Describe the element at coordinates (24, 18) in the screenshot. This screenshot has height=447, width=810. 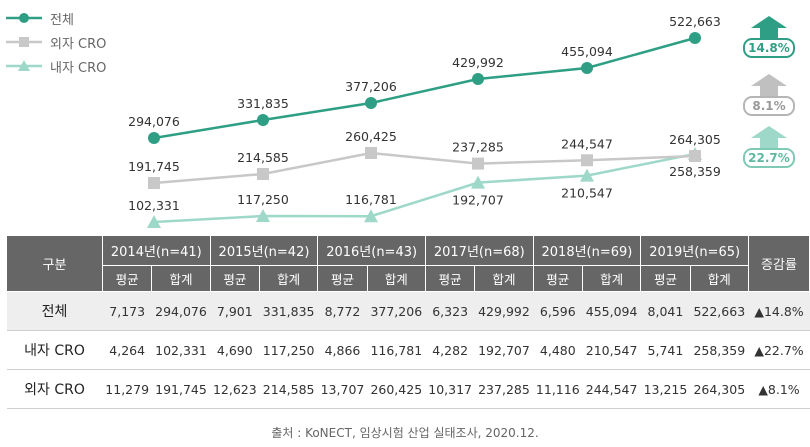
I see `legend-marker-circle-icon` at that location.